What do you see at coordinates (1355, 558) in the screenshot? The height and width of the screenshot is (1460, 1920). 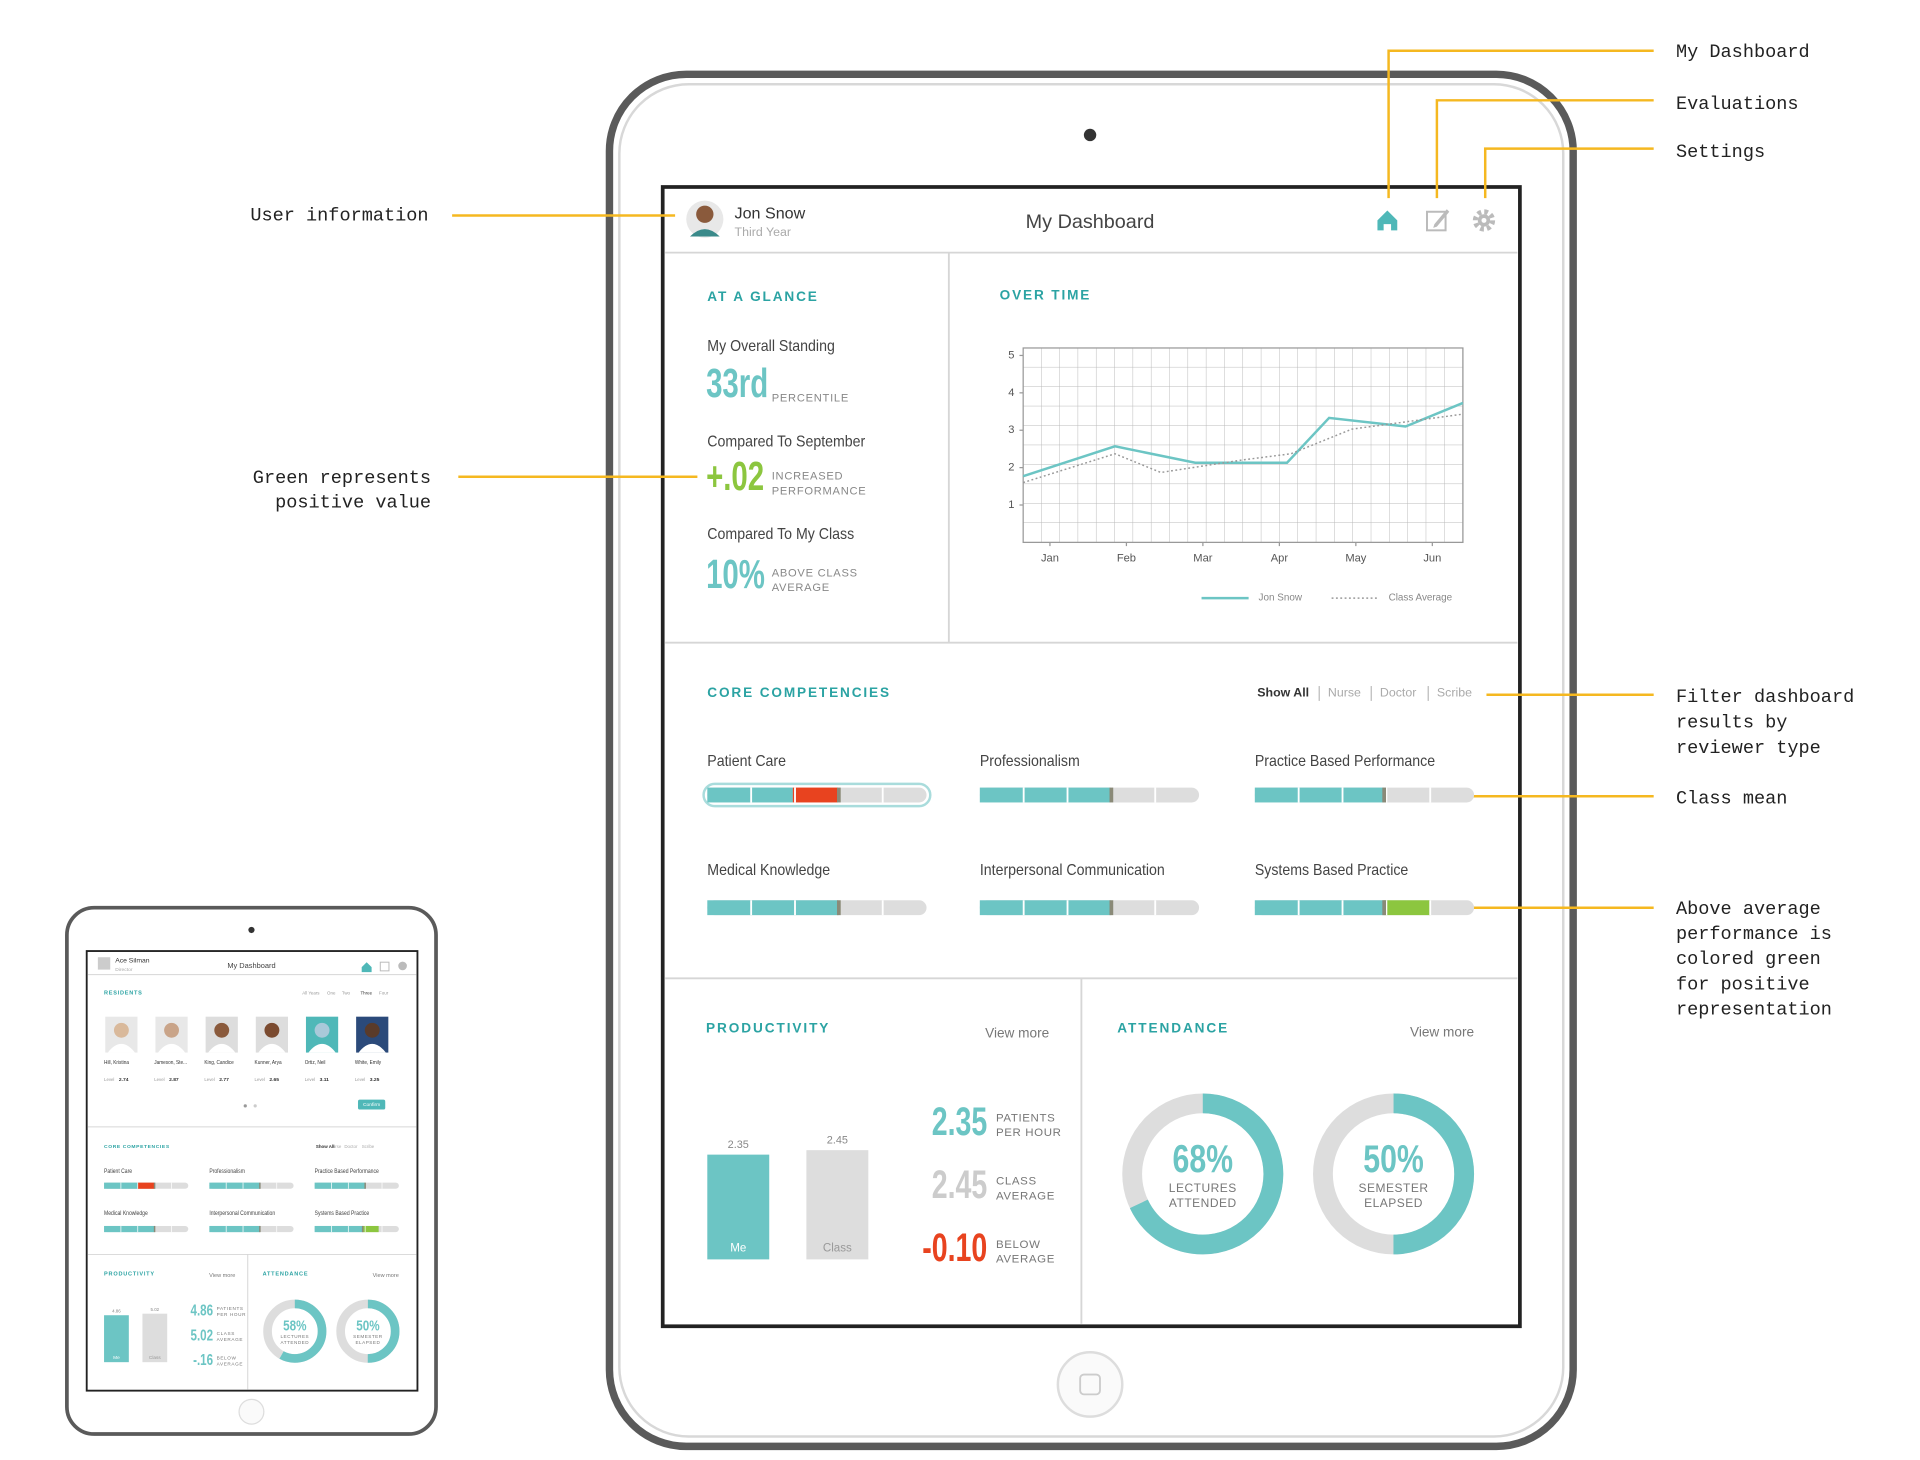 I see `x-tick-label: May` at bounding box center [1355, 558].